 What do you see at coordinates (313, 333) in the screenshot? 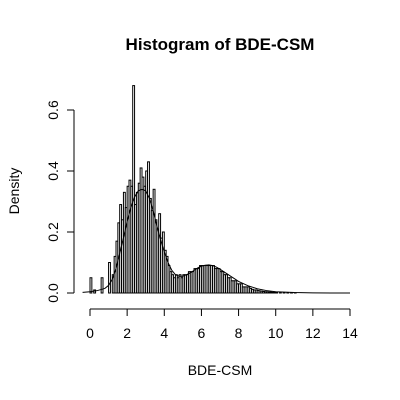
I see `x-tick-label: 12` at bounding box center [313, 333].